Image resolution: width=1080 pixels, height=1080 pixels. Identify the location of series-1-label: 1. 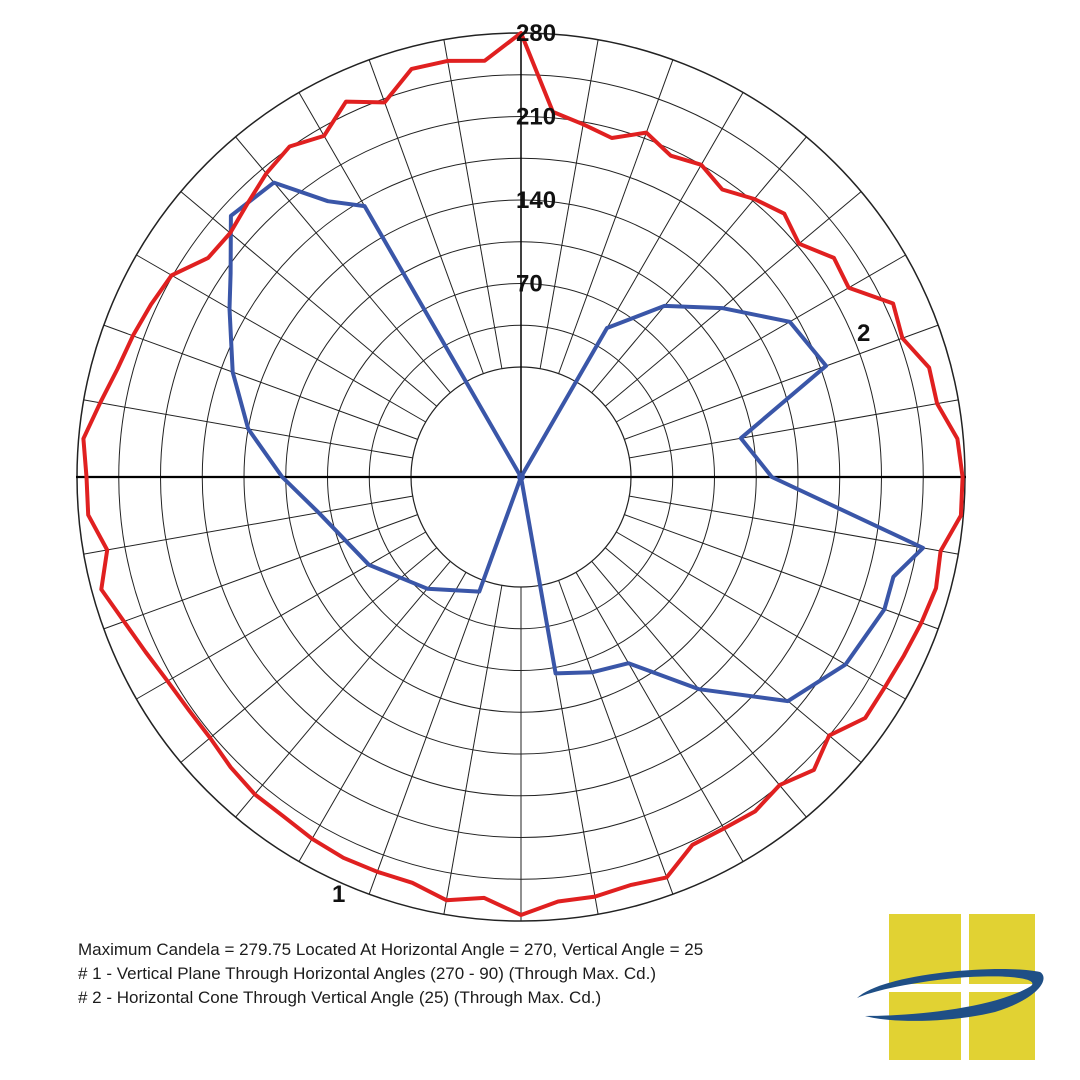
(338, 894).